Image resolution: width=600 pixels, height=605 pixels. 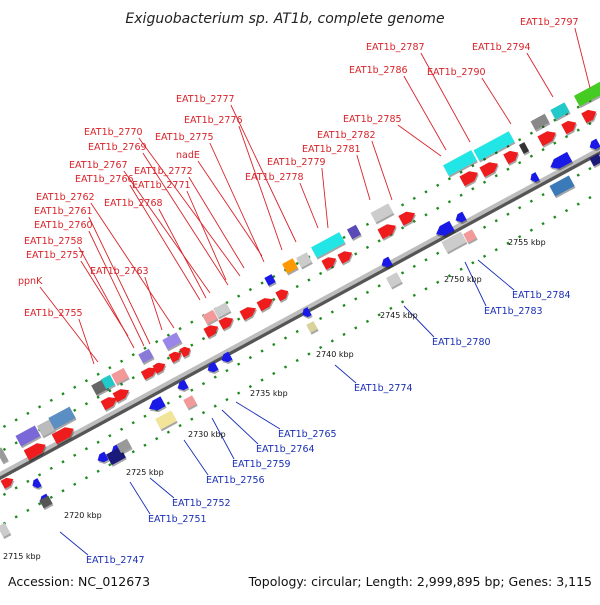 I want to click on gene-label-top: EAT1b_2758, so click(x=53, y=241).